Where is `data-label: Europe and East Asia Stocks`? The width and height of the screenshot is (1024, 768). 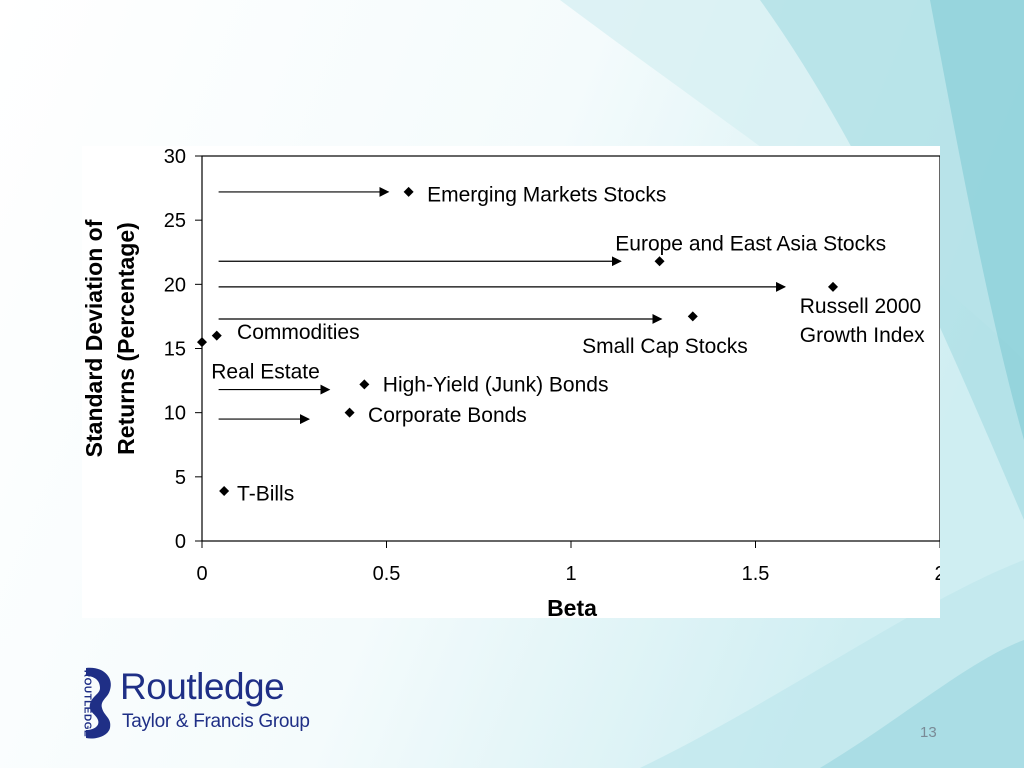
data-label: Europe and East Asia Stocks is located at coordinates (750, 243).